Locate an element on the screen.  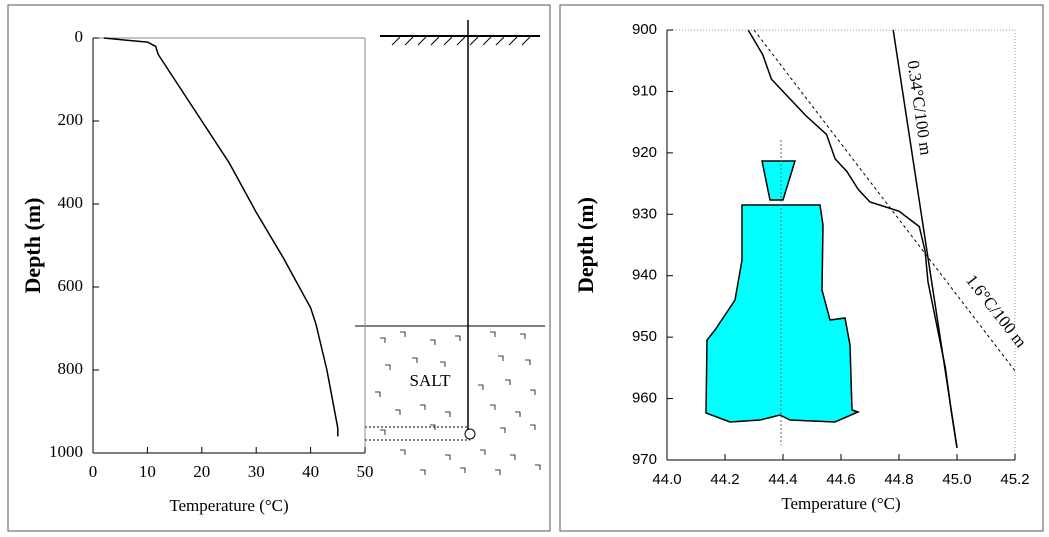
y-tick-label: 1000 is located at coordinates (66, 451).